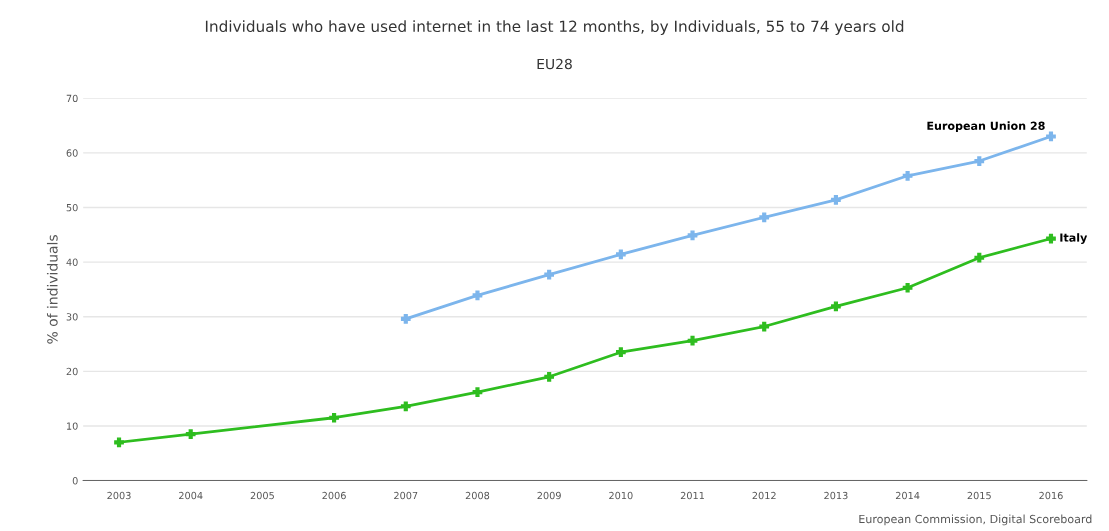 The image size is (1109, 531). I want to click on x-tick-label: 2009, so click(549, 495).